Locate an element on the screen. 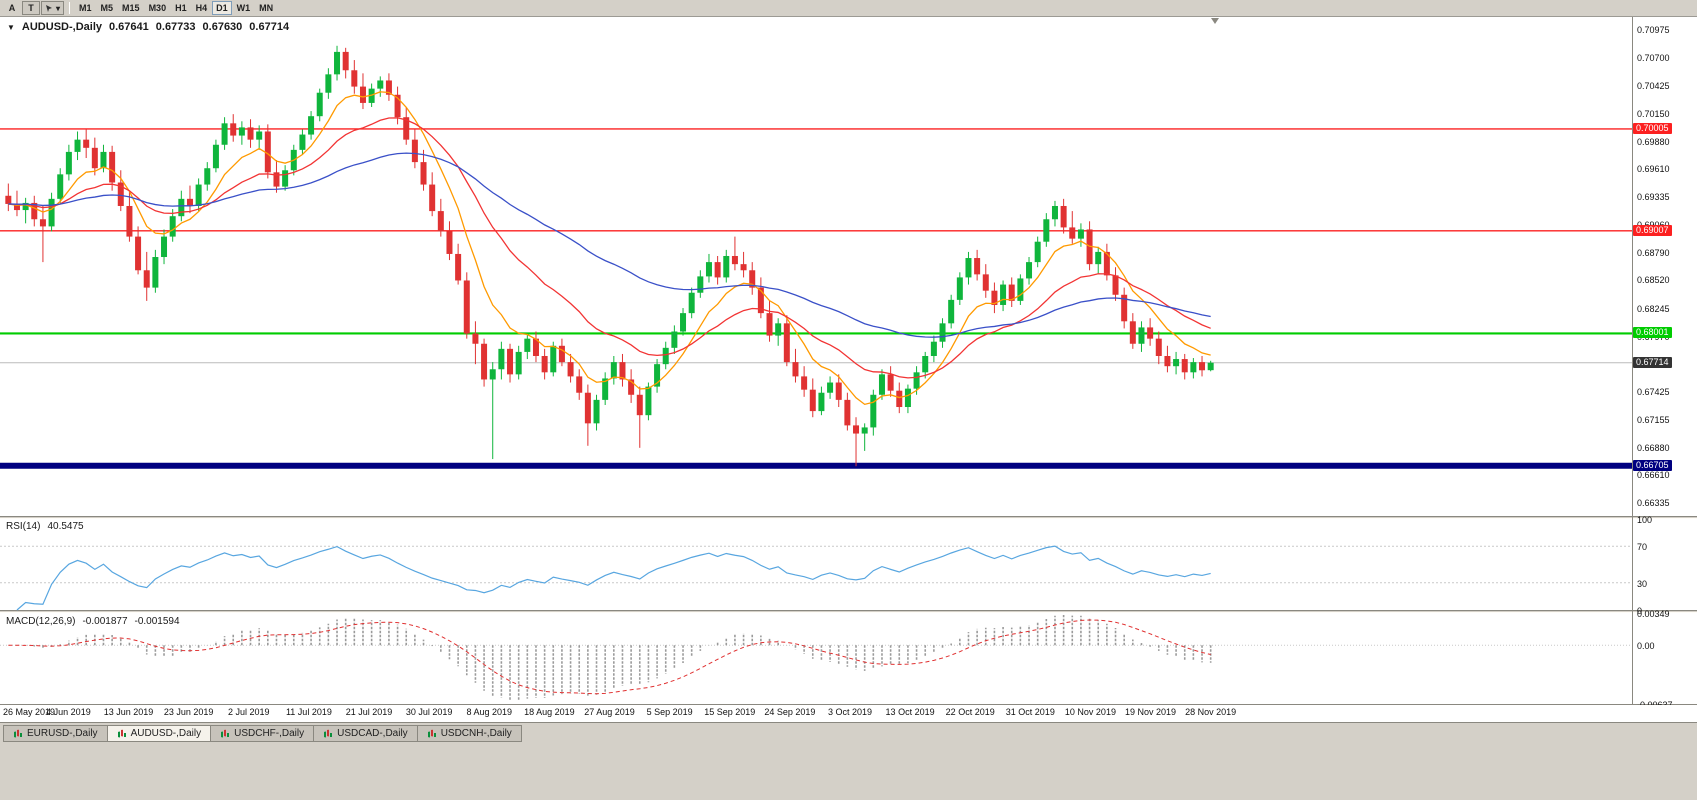  date-label: 3 Oct 2019 is located at coordinates (849, 712).